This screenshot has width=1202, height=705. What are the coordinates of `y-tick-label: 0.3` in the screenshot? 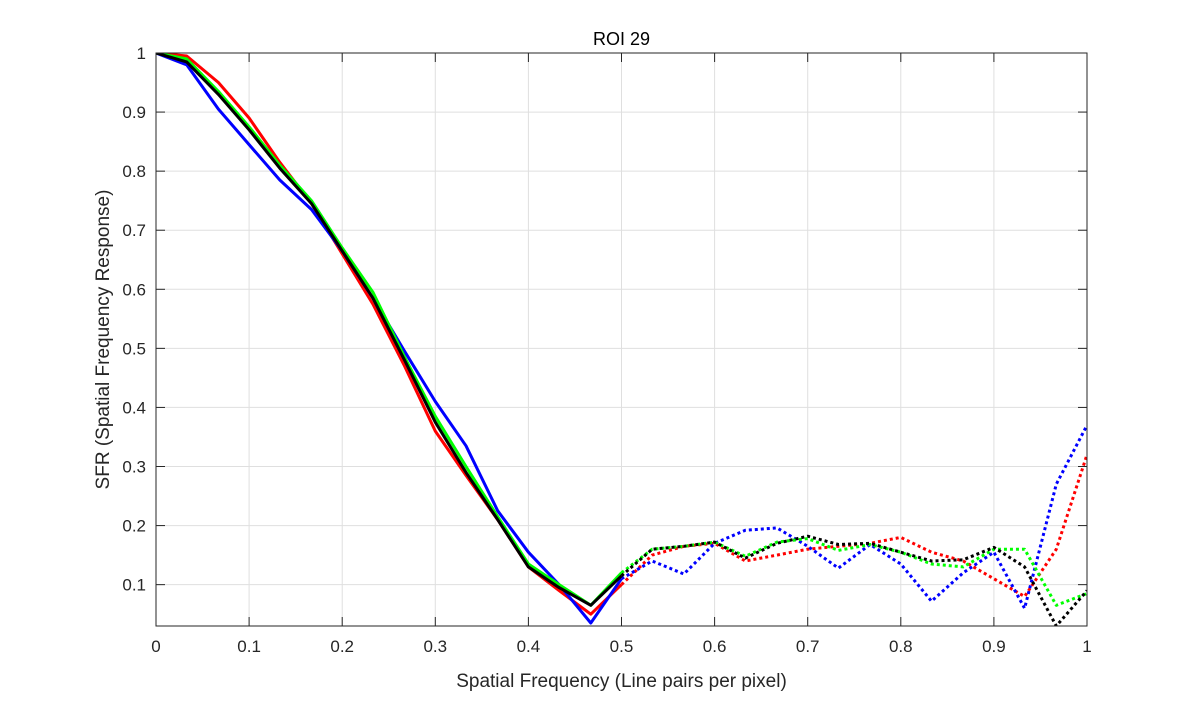 It's located at (134, 467).